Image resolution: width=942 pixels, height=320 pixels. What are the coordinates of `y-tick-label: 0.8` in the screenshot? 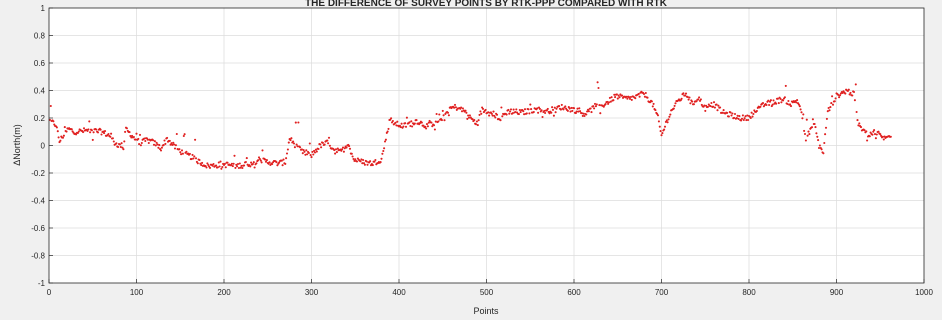 It's located at (40, 36).